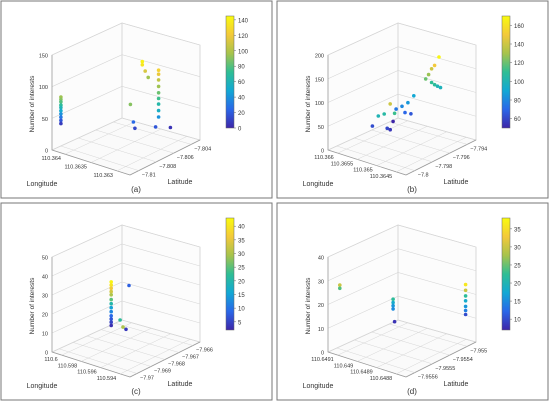 The width and height of the screenshot is (550, 407). I want to click on colorbar-tick-label: 40, so click(241, 99).